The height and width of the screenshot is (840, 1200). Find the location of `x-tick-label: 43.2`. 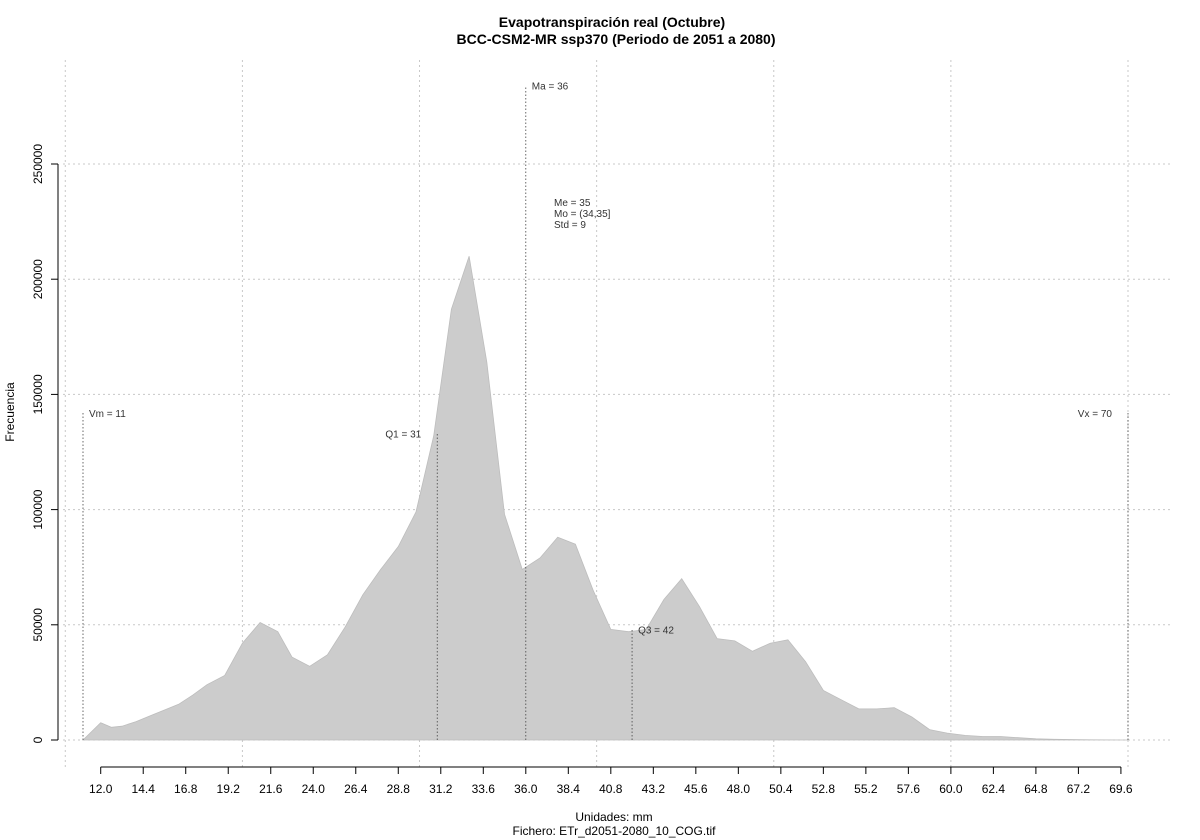

x-tick-label: 43.2 is located at coordinates (654, 789).